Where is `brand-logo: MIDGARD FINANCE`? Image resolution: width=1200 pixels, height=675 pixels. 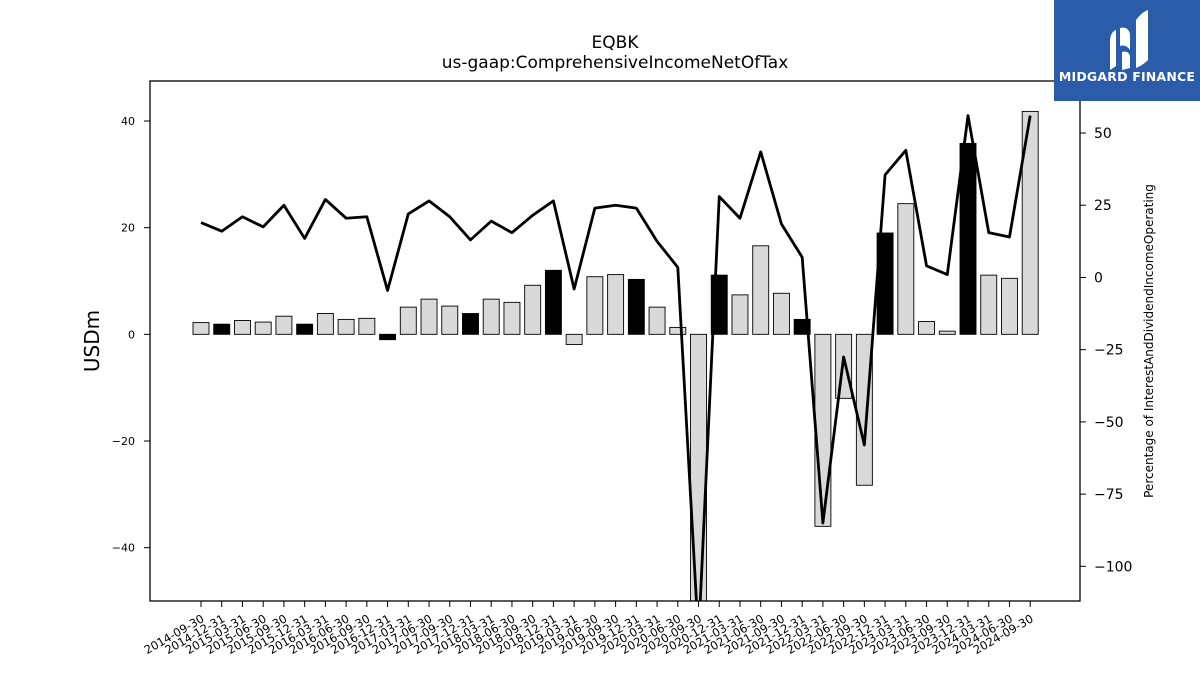
brand-logo: MIDGARD FINANCE is located at coordinates (1127, 50).